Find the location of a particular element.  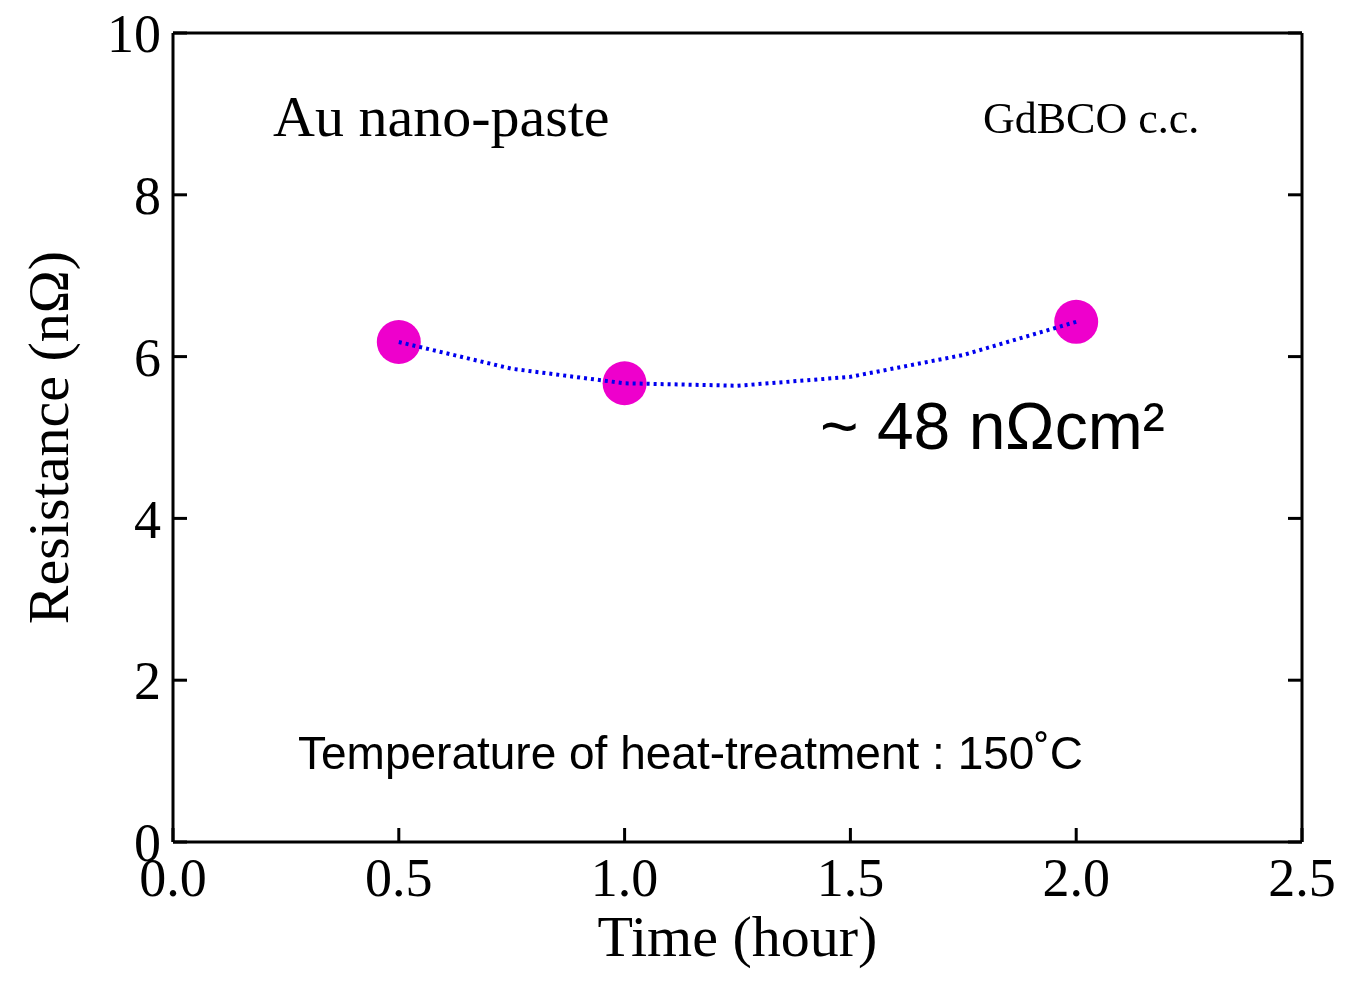

x-tick-label: 2.5 is located at coordinates (1302, 878).